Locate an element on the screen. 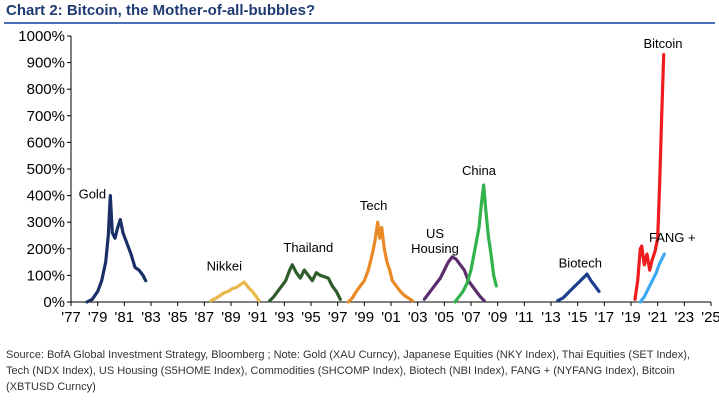  series-label-gold: Gold is located at coordinates (92, 193).